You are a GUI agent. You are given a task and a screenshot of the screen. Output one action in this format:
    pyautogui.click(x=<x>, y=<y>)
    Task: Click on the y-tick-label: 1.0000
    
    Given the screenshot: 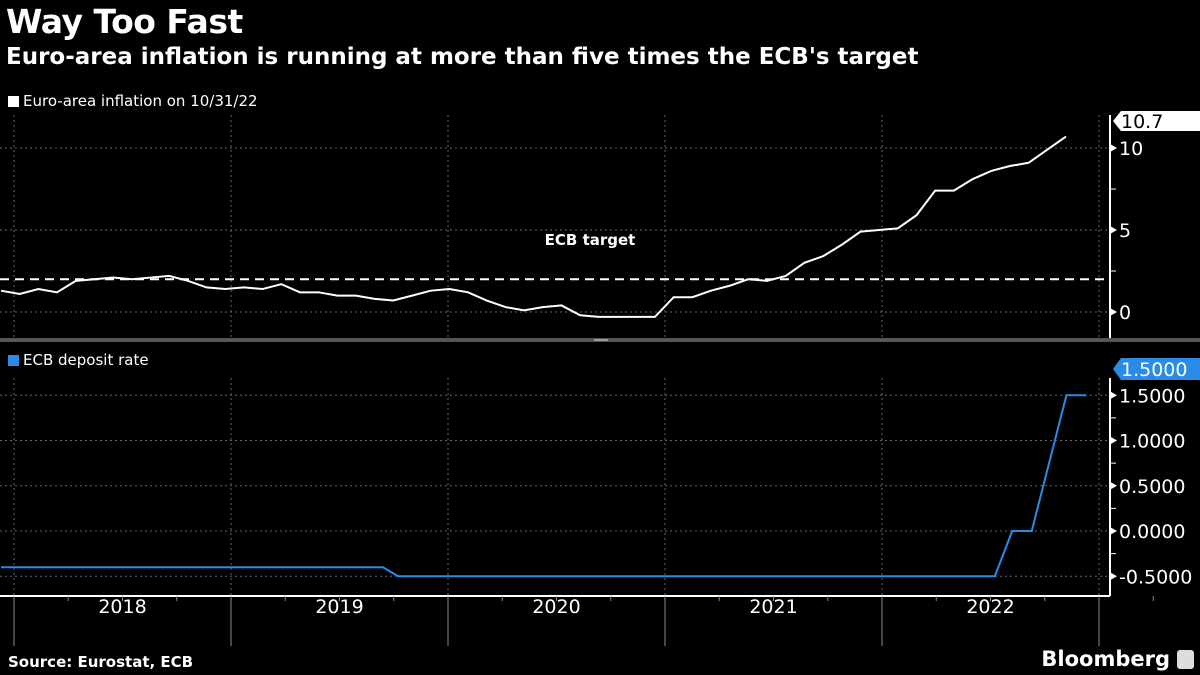 What is the action you would take?
    pyautogui.click(x=1152, y=442)
    